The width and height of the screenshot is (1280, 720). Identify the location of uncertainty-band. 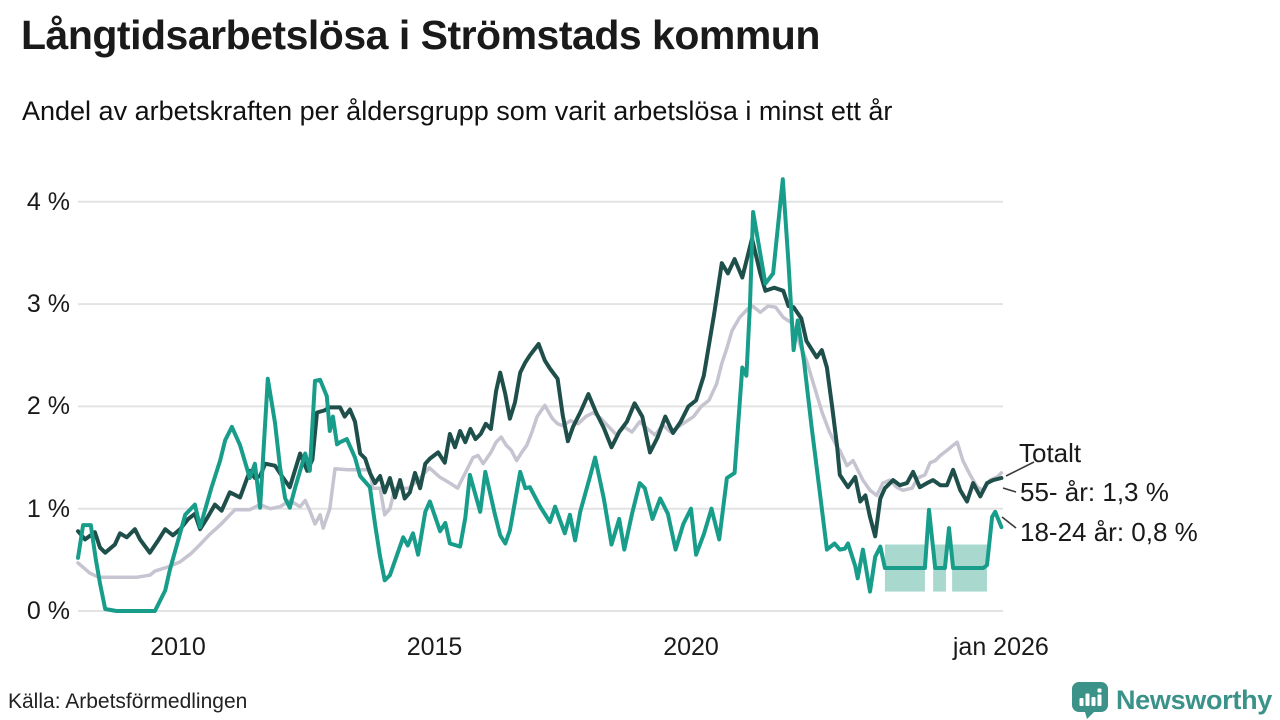
(936, 568).